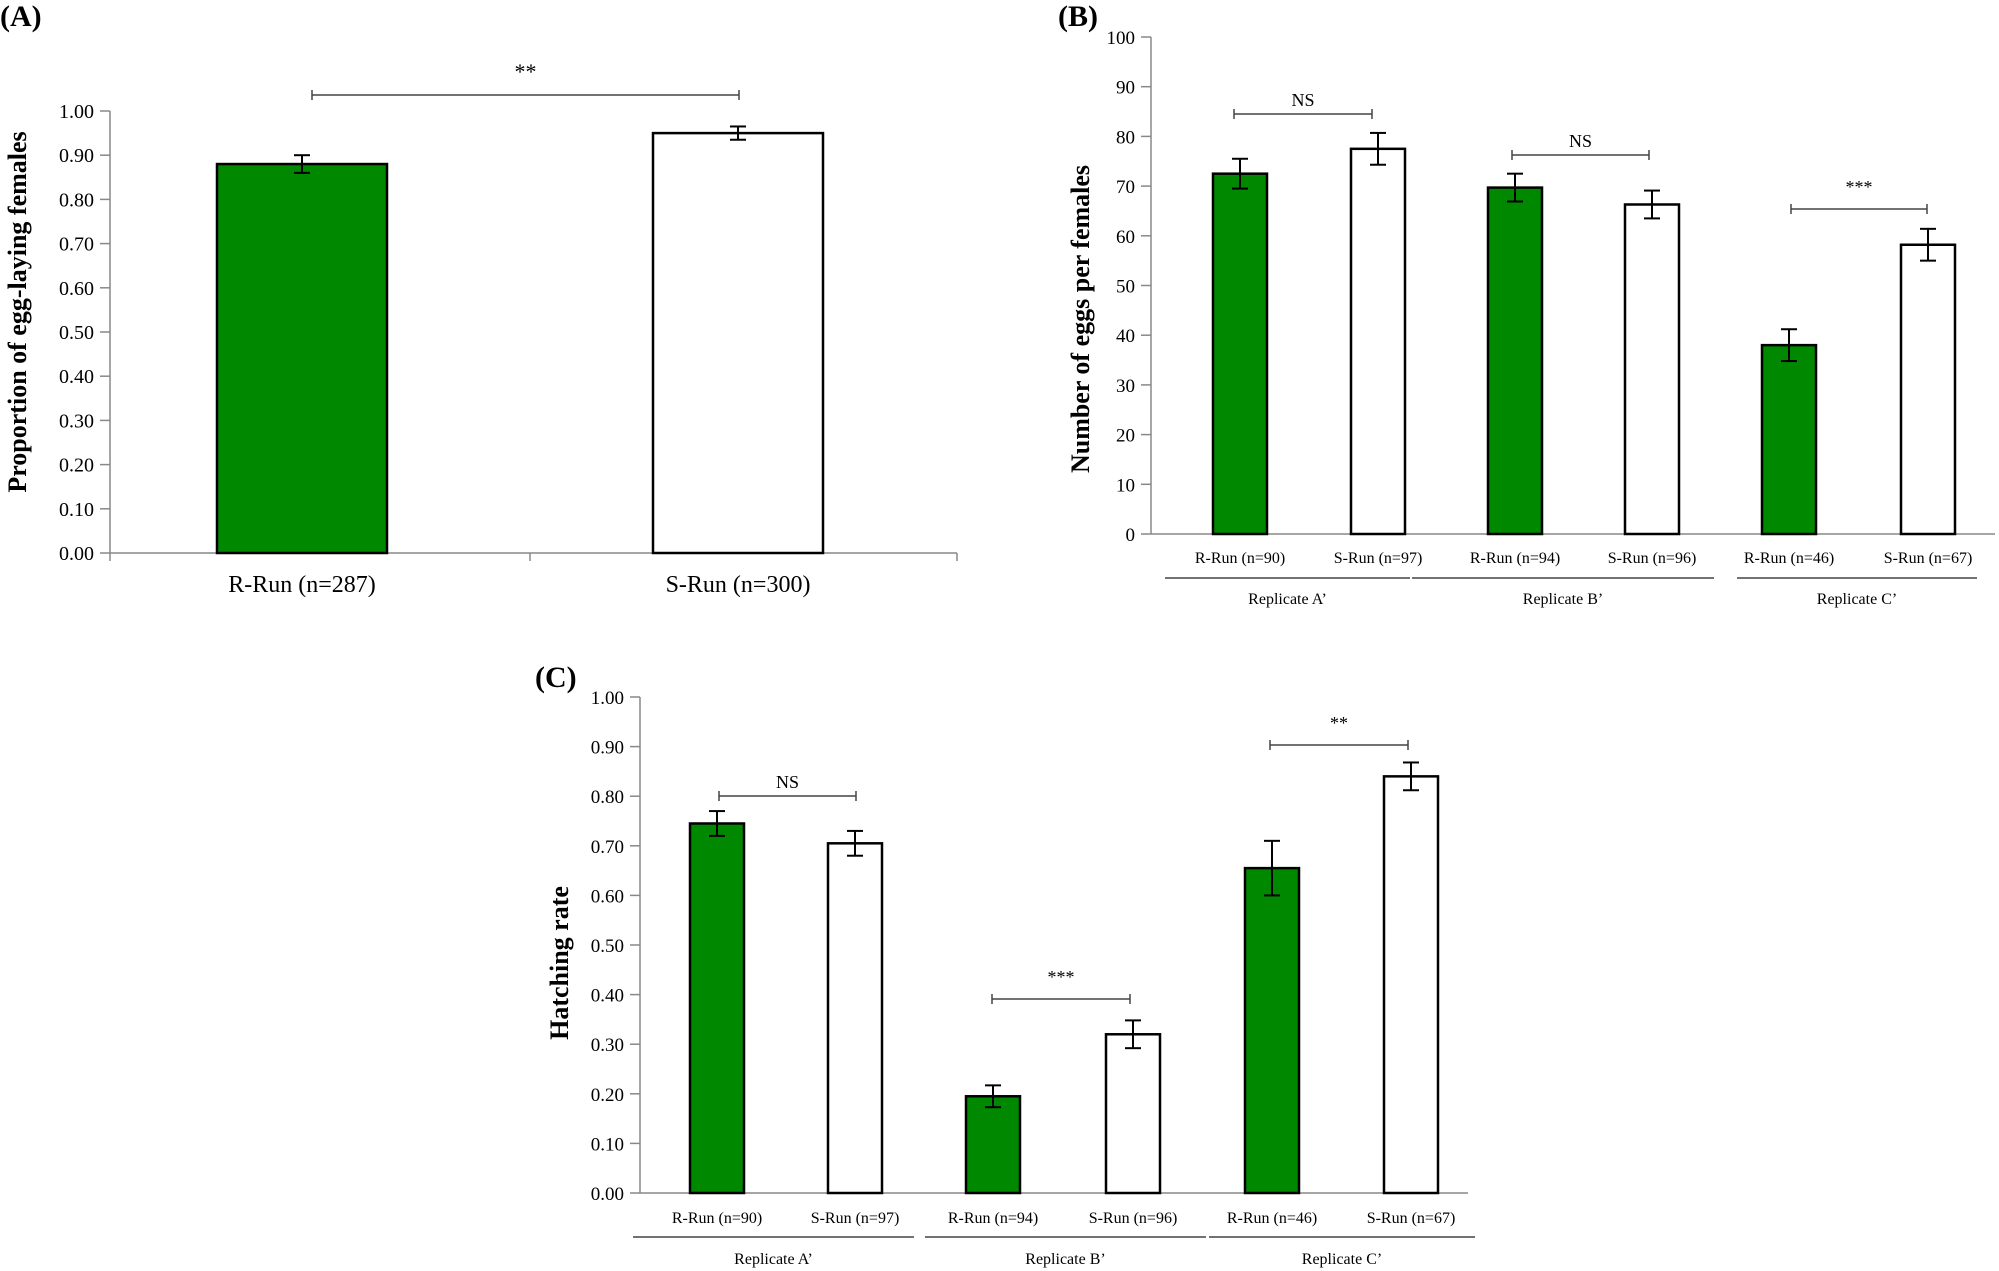  Describe the element at coordinates (21, 16) in the screenshot. I see `panel-a-label: (A)` at that location.